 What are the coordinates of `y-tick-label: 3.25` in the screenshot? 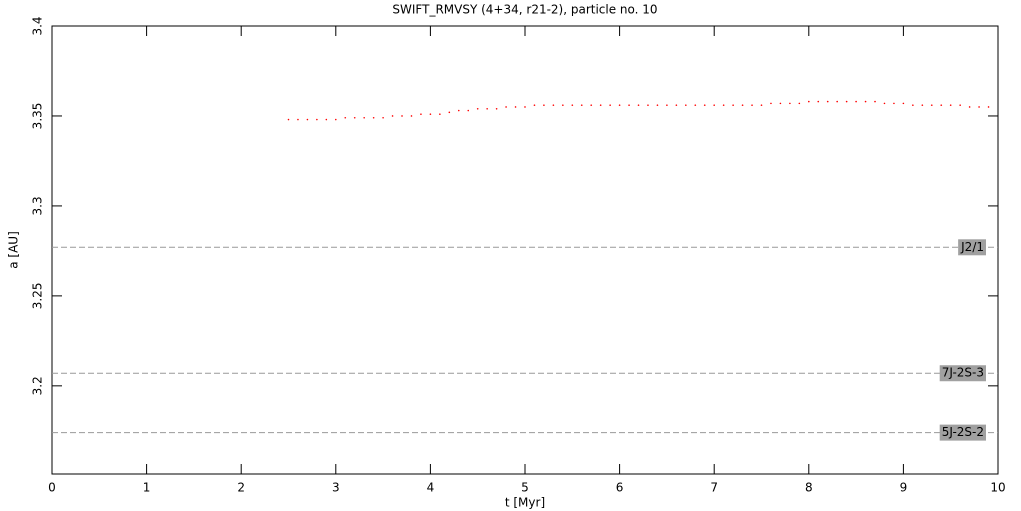 It's located at (38, 296).